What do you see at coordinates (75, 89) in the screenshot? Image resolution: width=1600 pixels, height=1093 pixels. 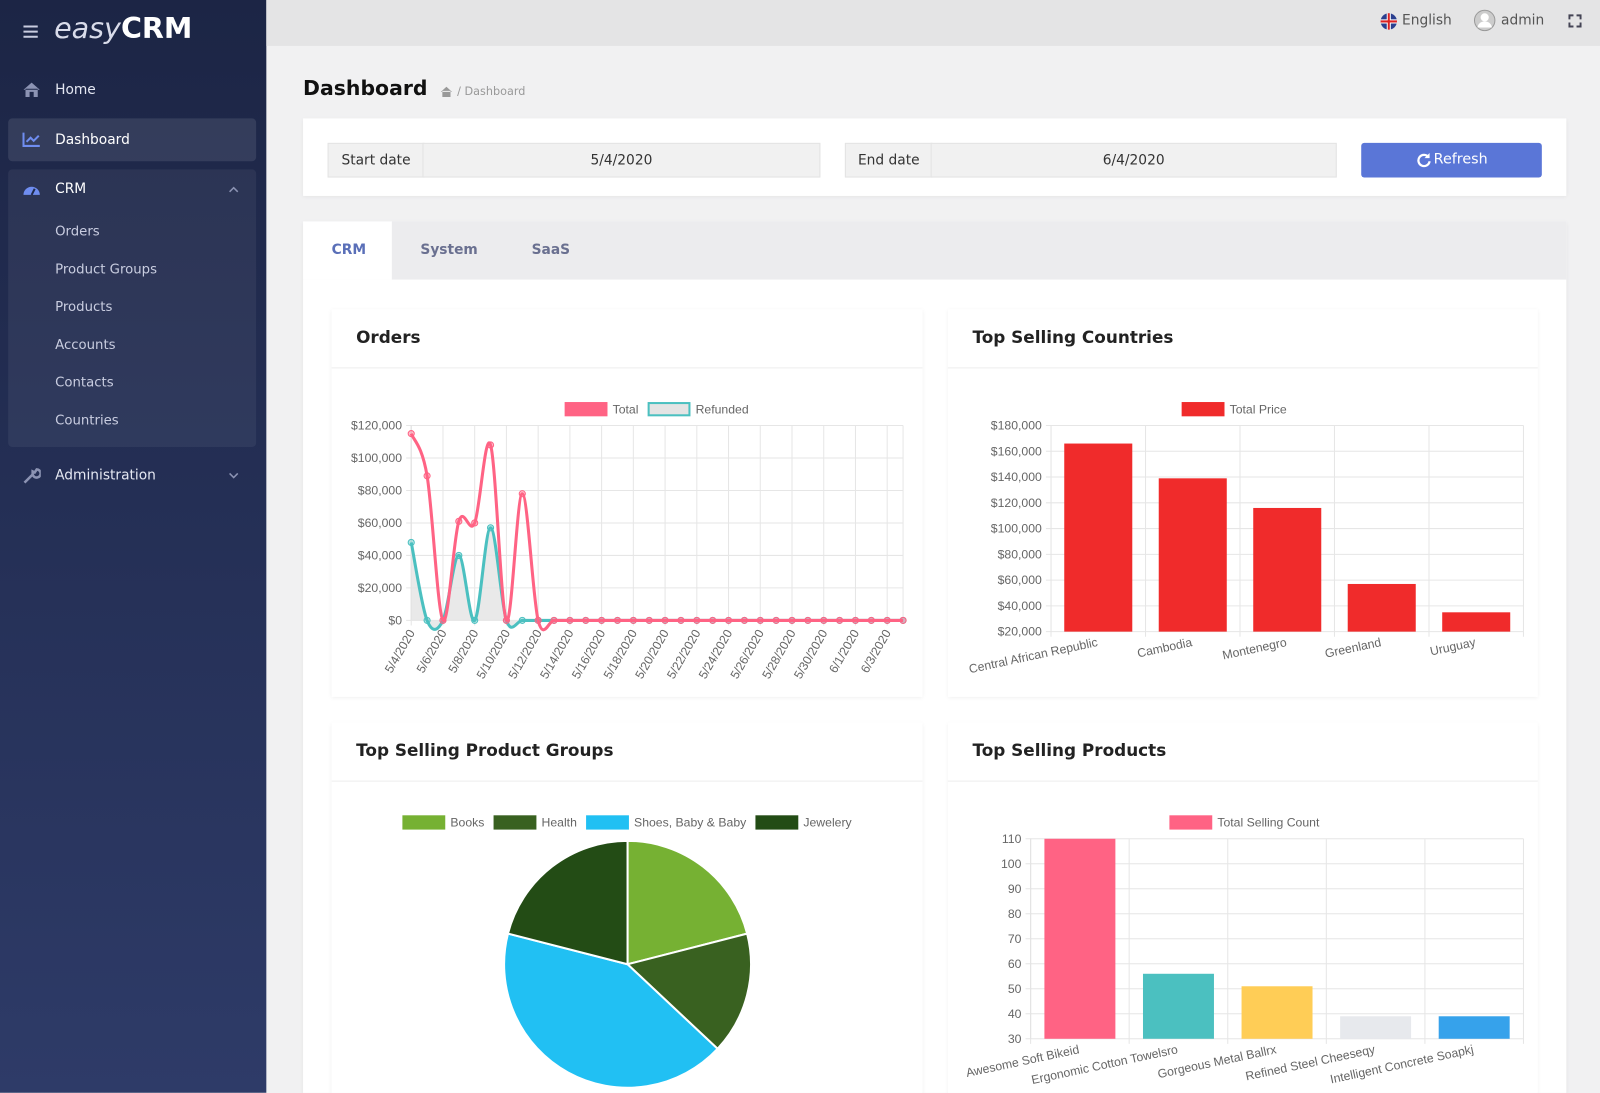 I see `menu-item: Home` at bounding box center [75, 89].